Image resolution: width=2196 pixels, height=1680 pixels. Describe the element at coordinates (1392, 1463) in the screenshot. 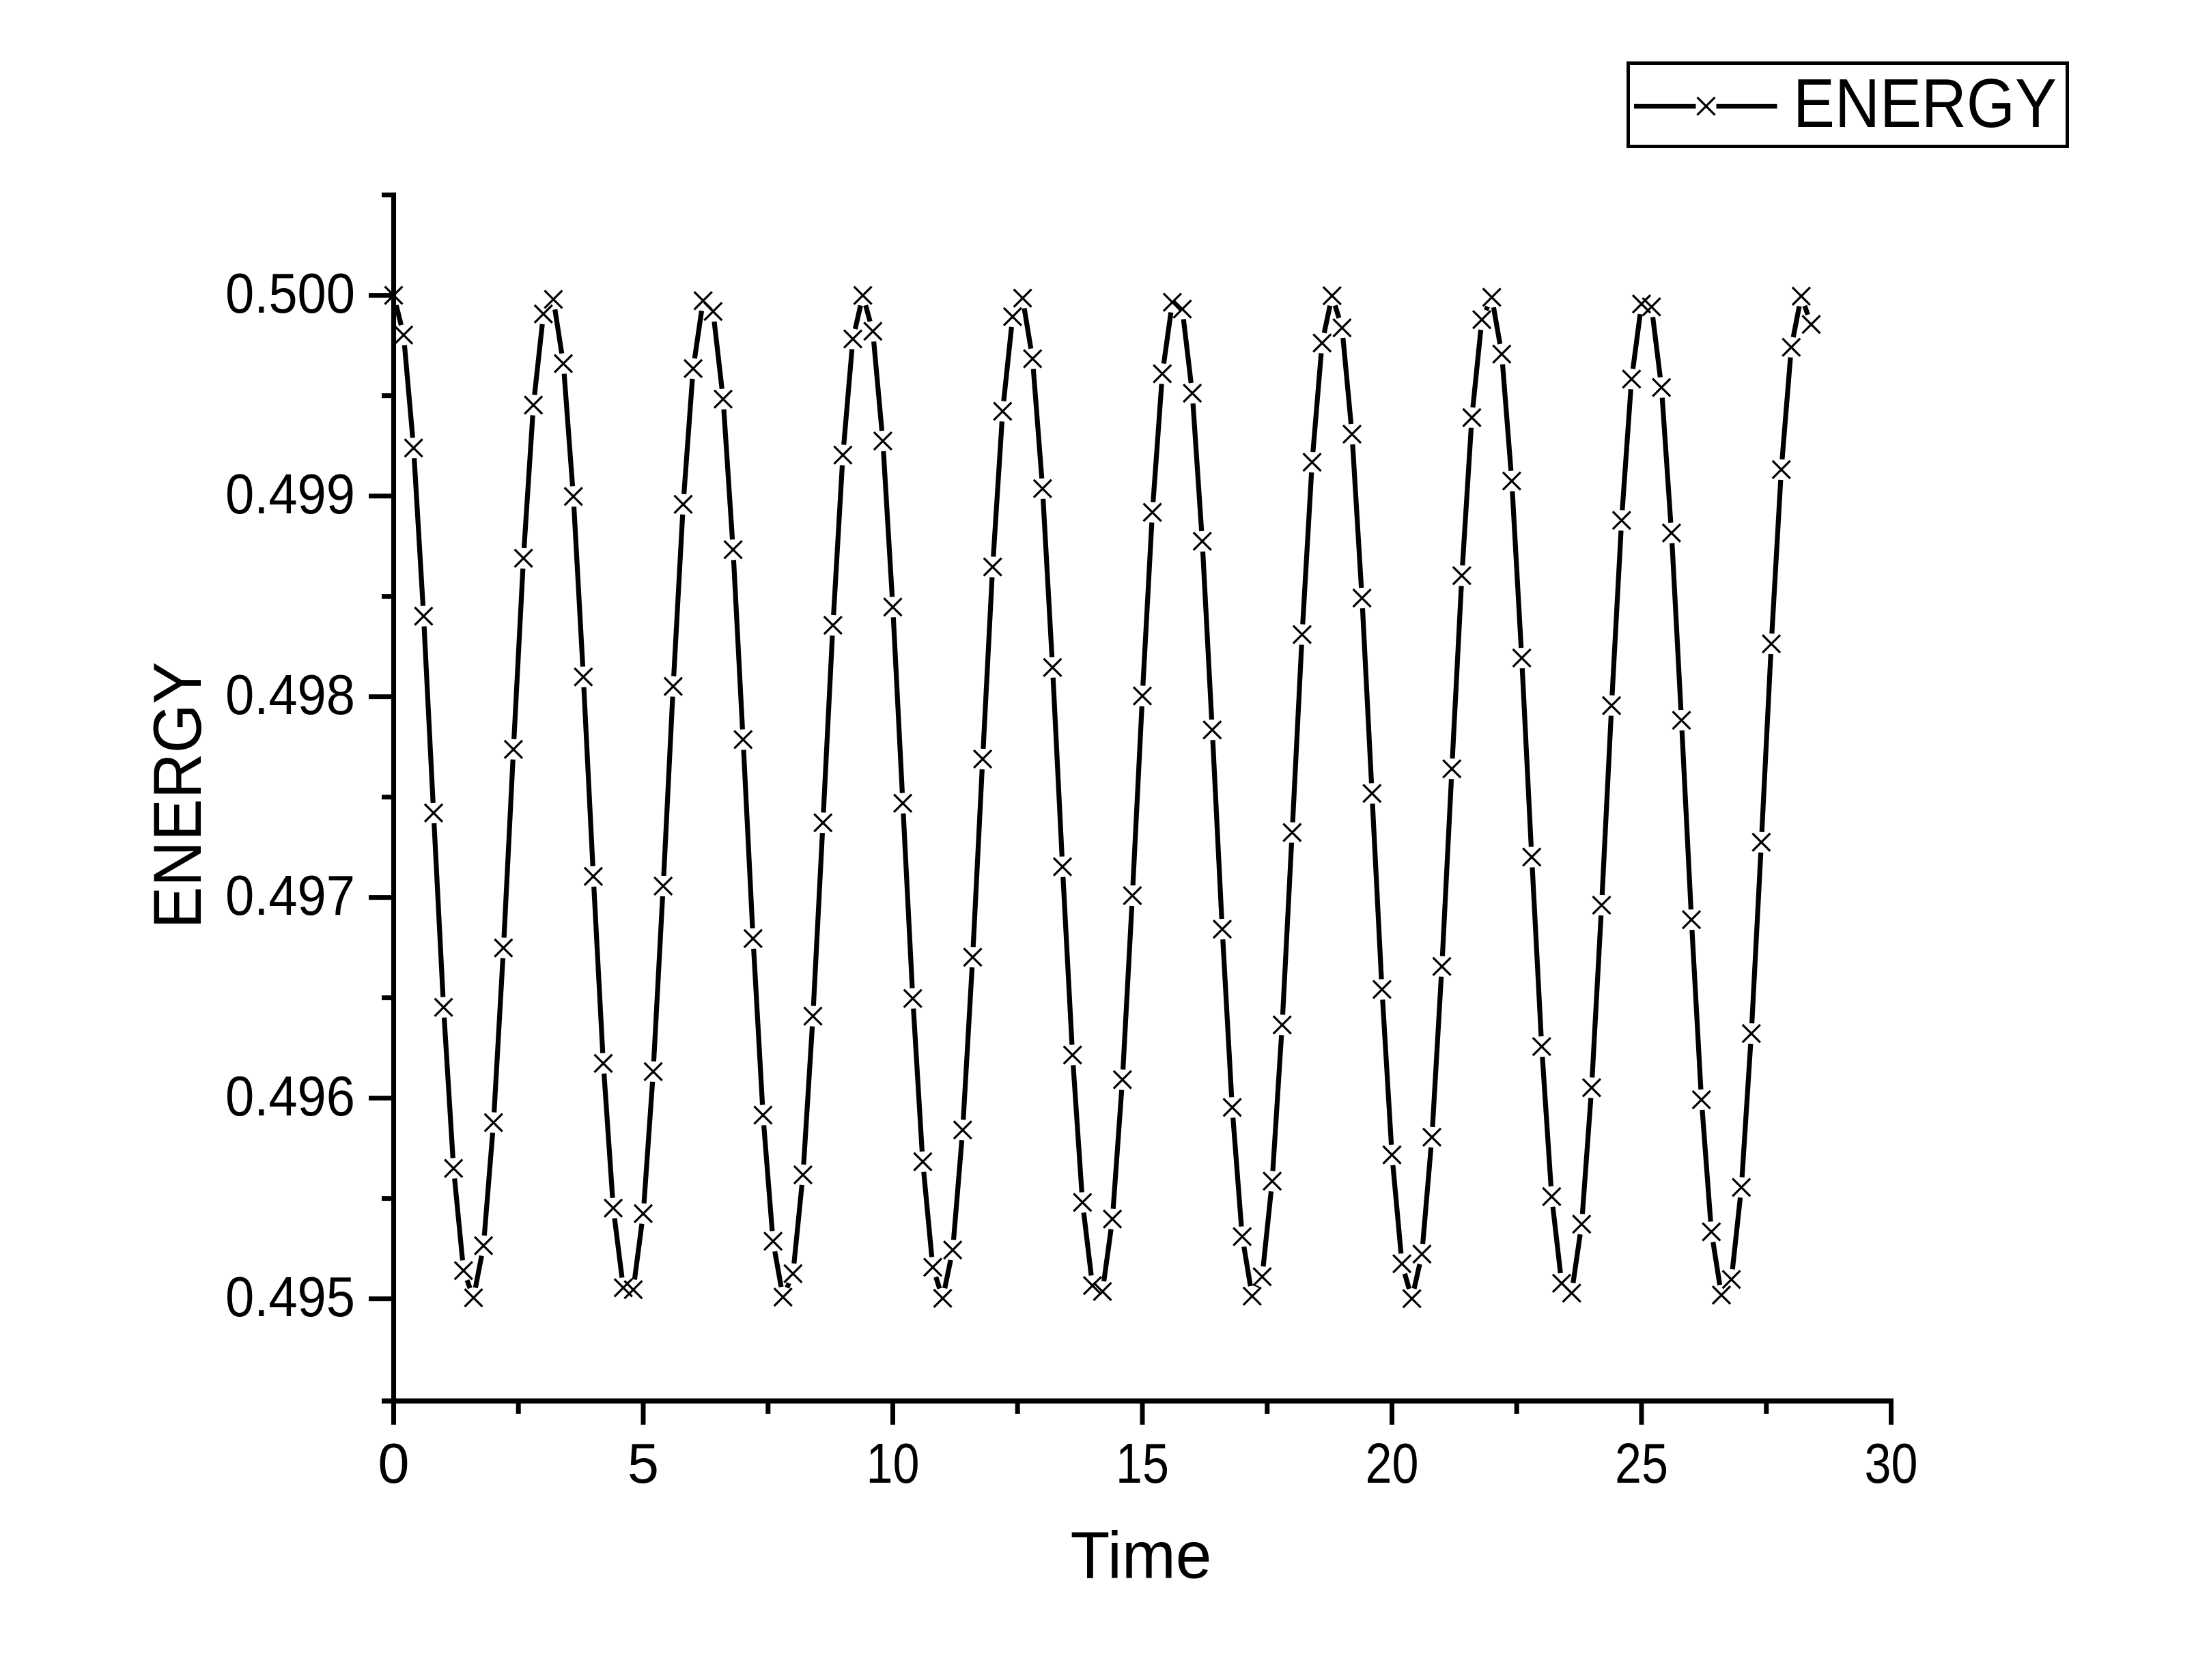

I see `svg-text: 20` at that location.